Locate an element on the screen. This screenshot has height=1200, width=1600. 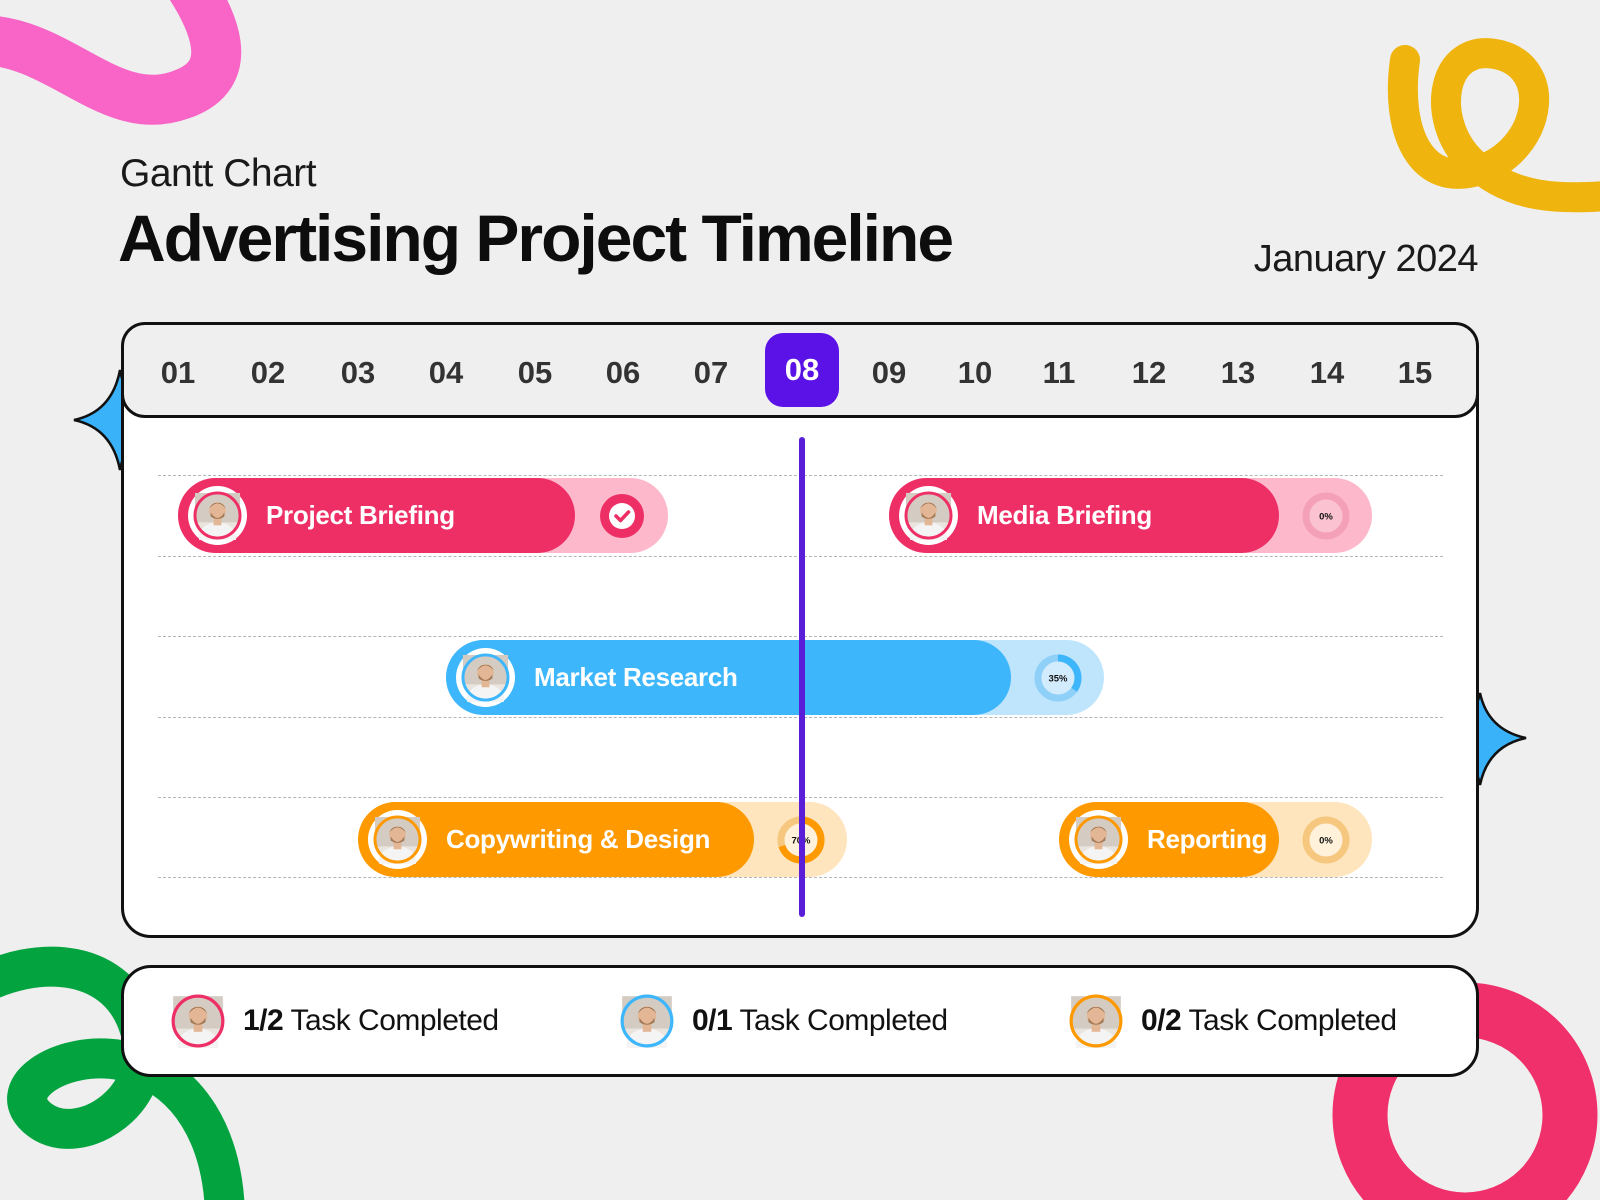
summary-count: 0/2 is located at coordinates (1161, 1020).